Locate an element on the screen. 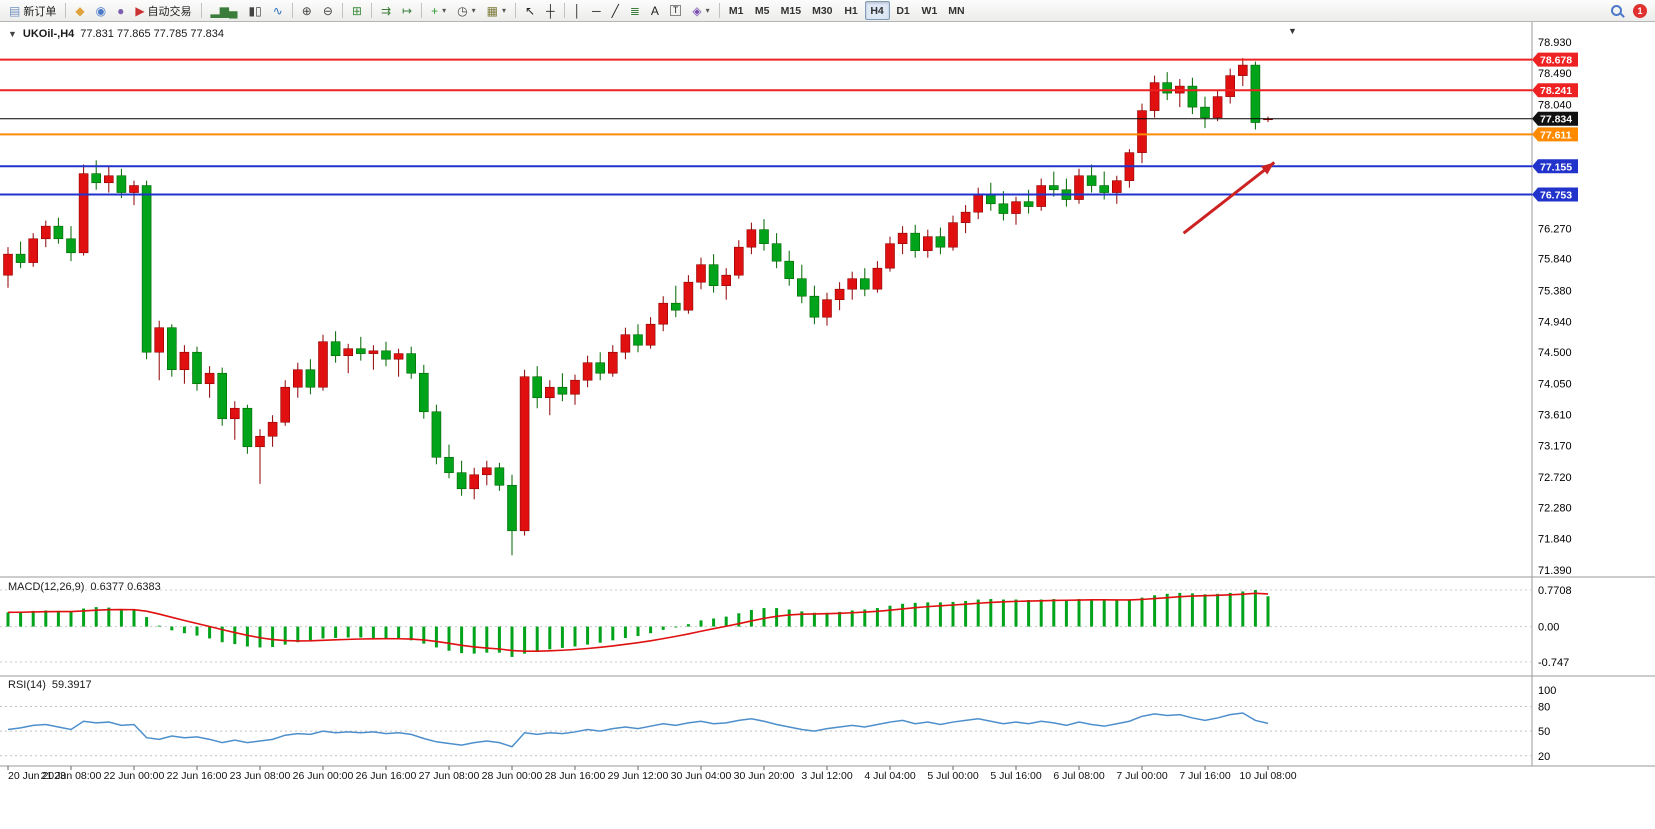 The image size is (1655, 829). timeframe-button-m15: M15 is located at coordinates (791, 10).